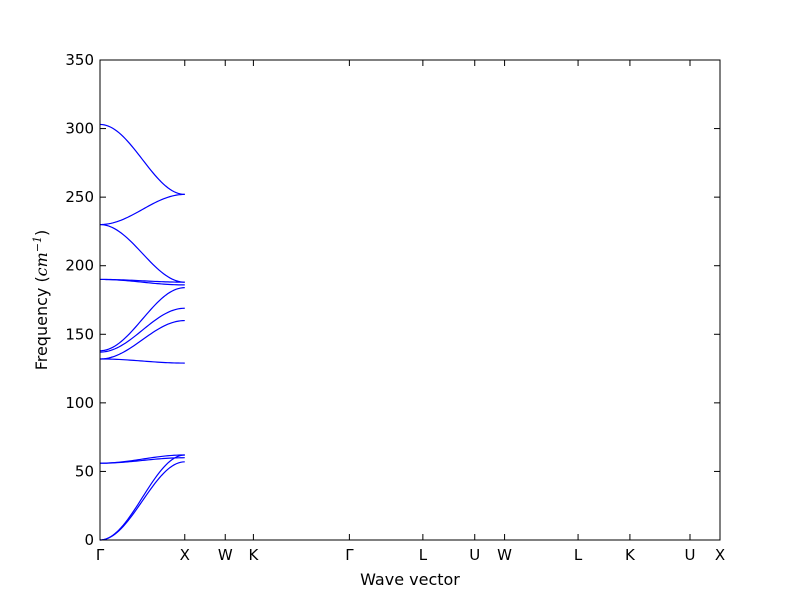  What do you see at coordinates (84, 471) in the screenshot?
I see `y-tick-label: 50` at bounding box center [84, 471].